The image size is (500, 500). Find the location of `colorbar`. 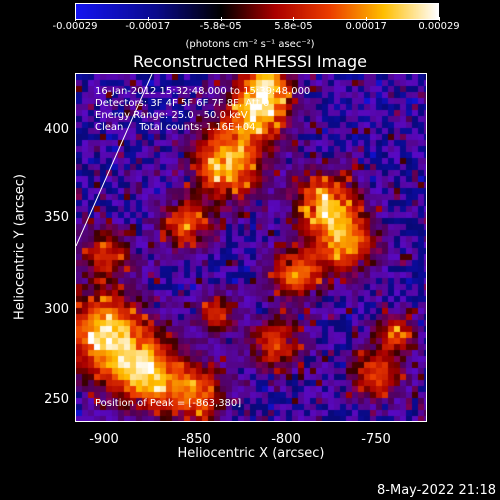

colorbar is located at coordinates (257, 11).